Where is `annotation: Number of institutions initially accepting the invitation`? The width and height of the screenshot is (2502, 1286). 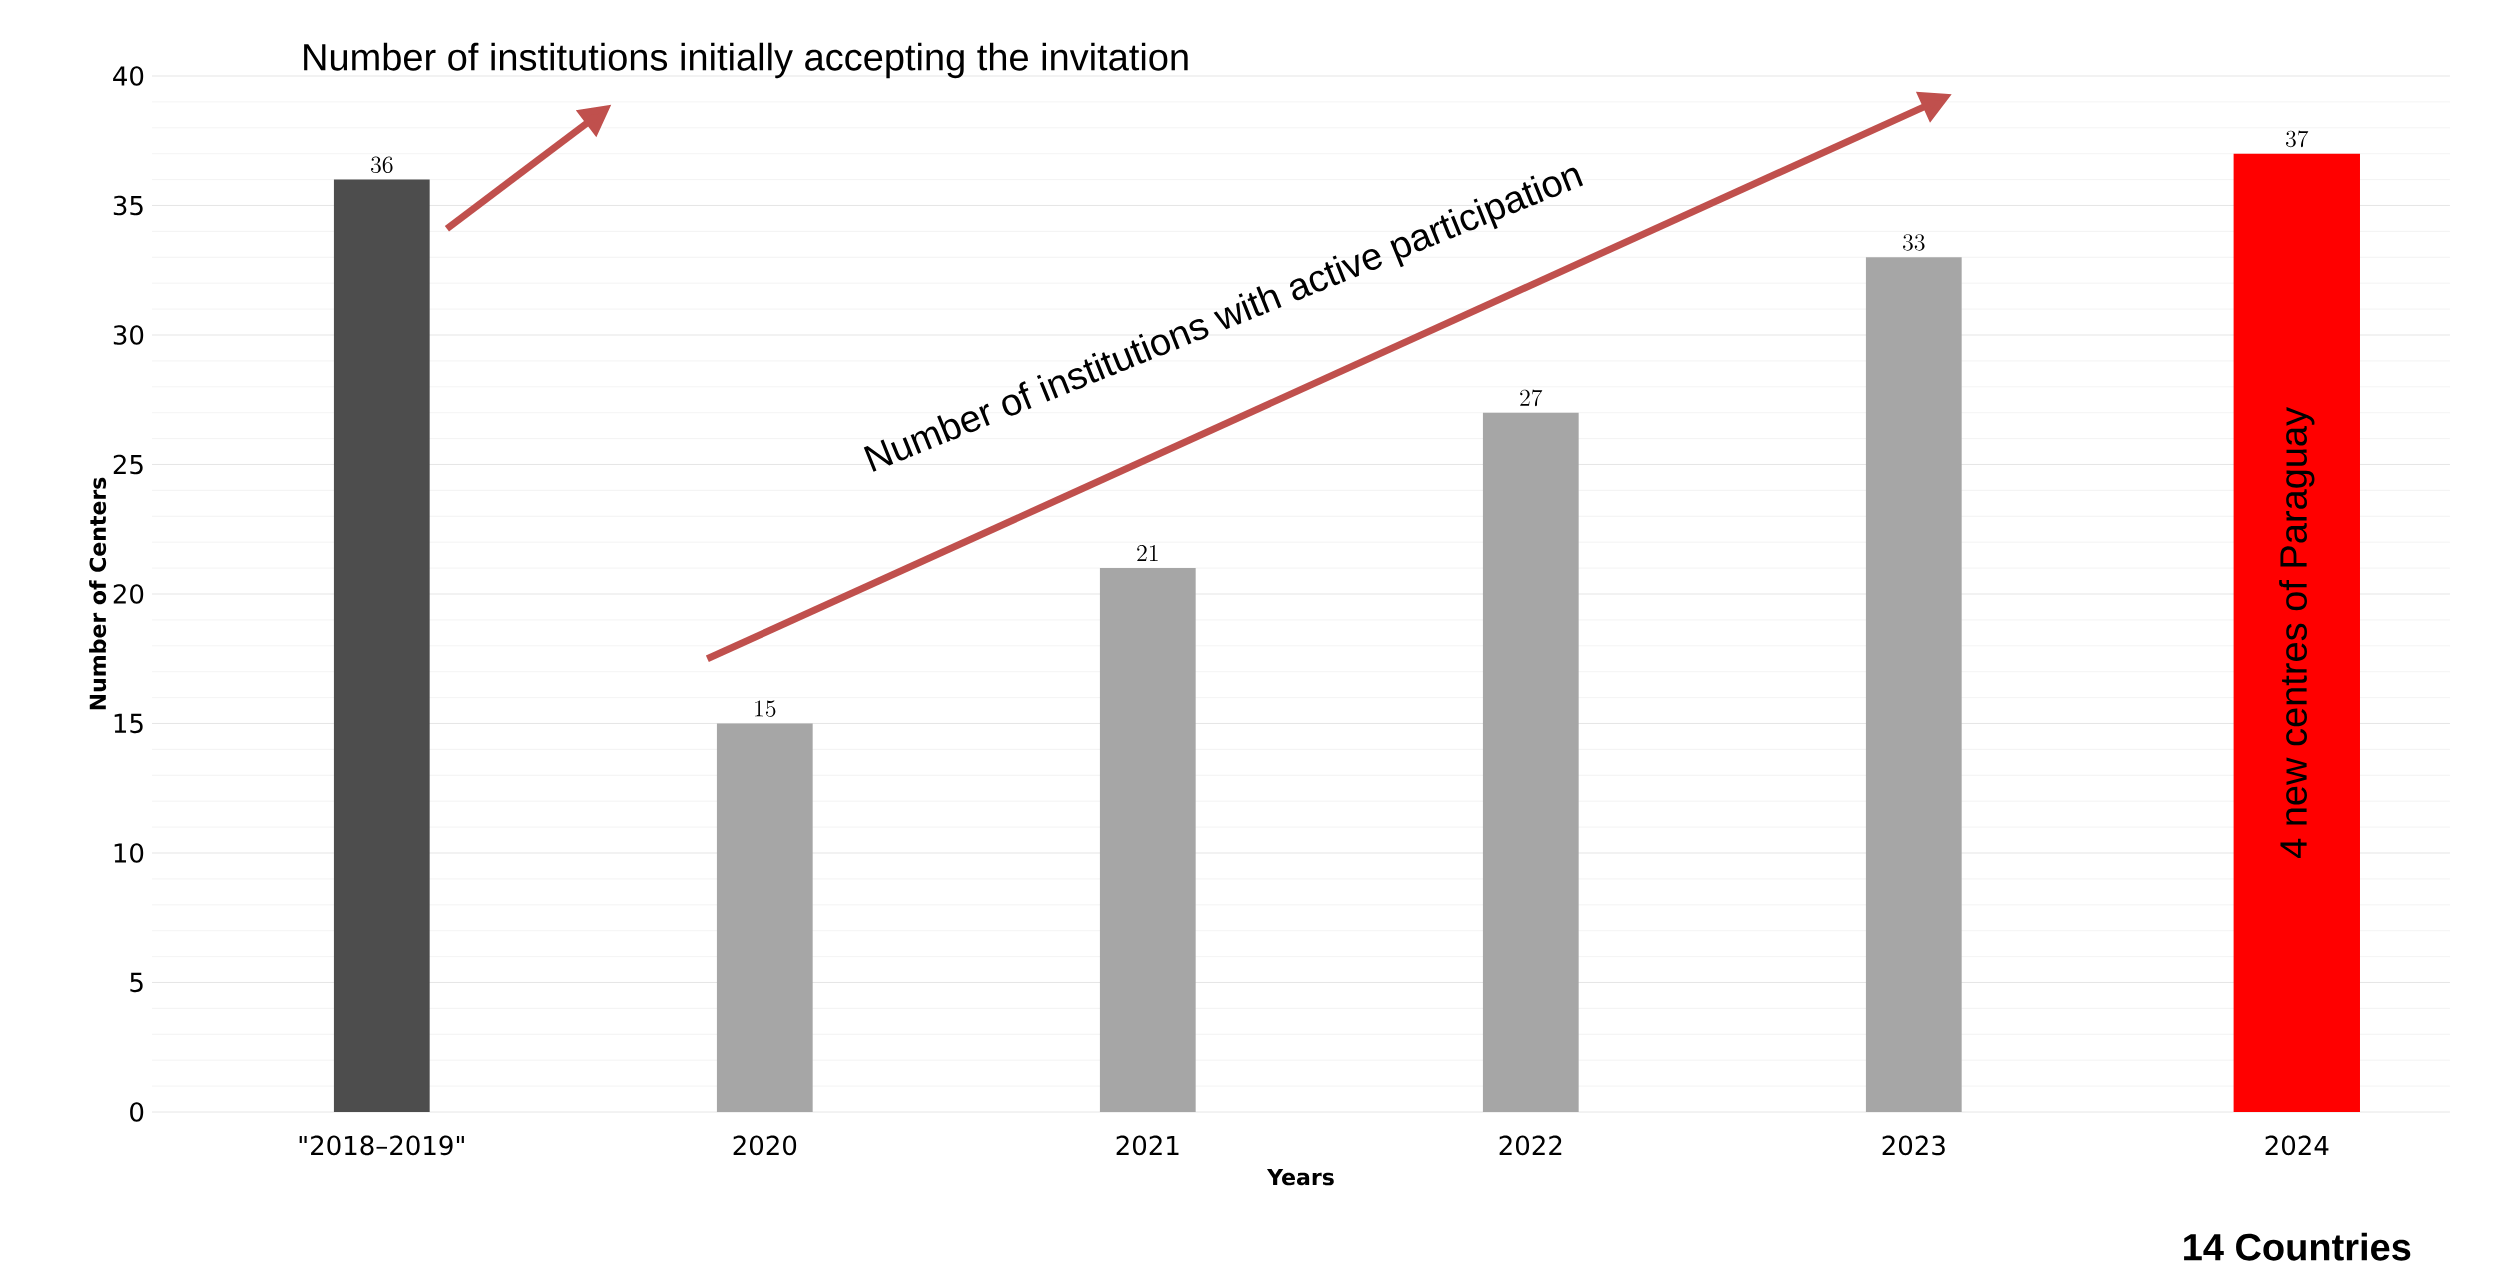 annotation: Number of institutions initially accepting the invitation is located at coordinates (746, 60).